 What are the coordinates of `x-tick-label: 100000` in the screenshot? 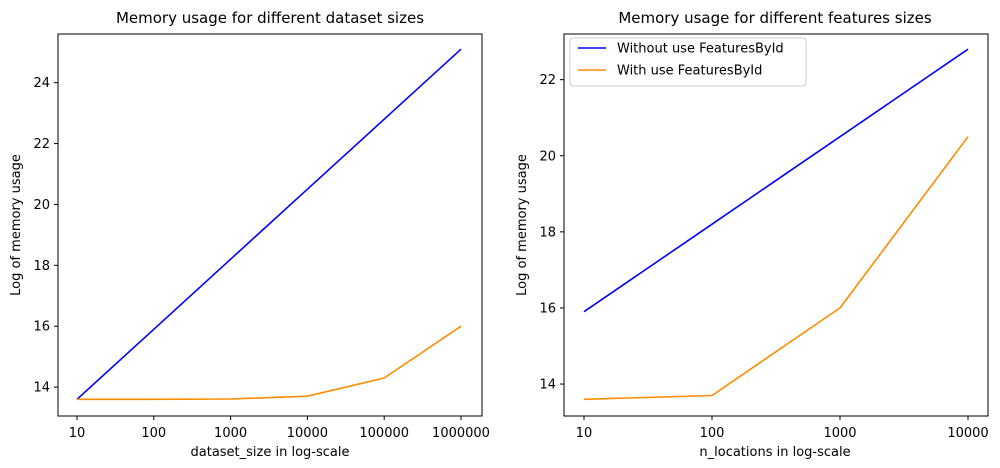 It's located at (384, 433).